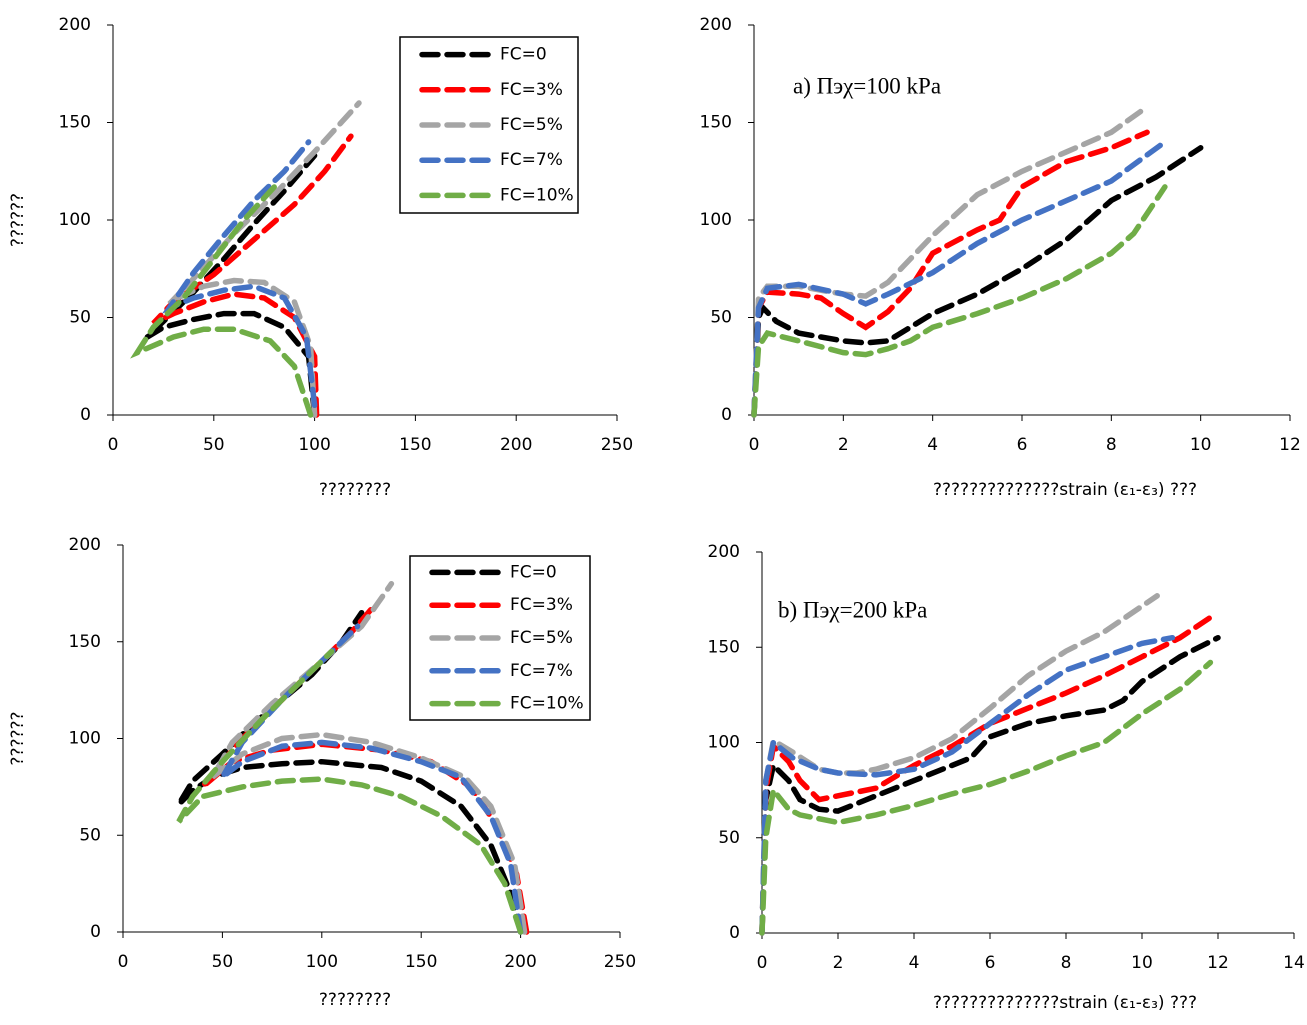  What do you see at coordinates (867, 85) in the screenshot?
I see `annotation: a) Πэχ=100 kPa` at bounding box center [867, 85].